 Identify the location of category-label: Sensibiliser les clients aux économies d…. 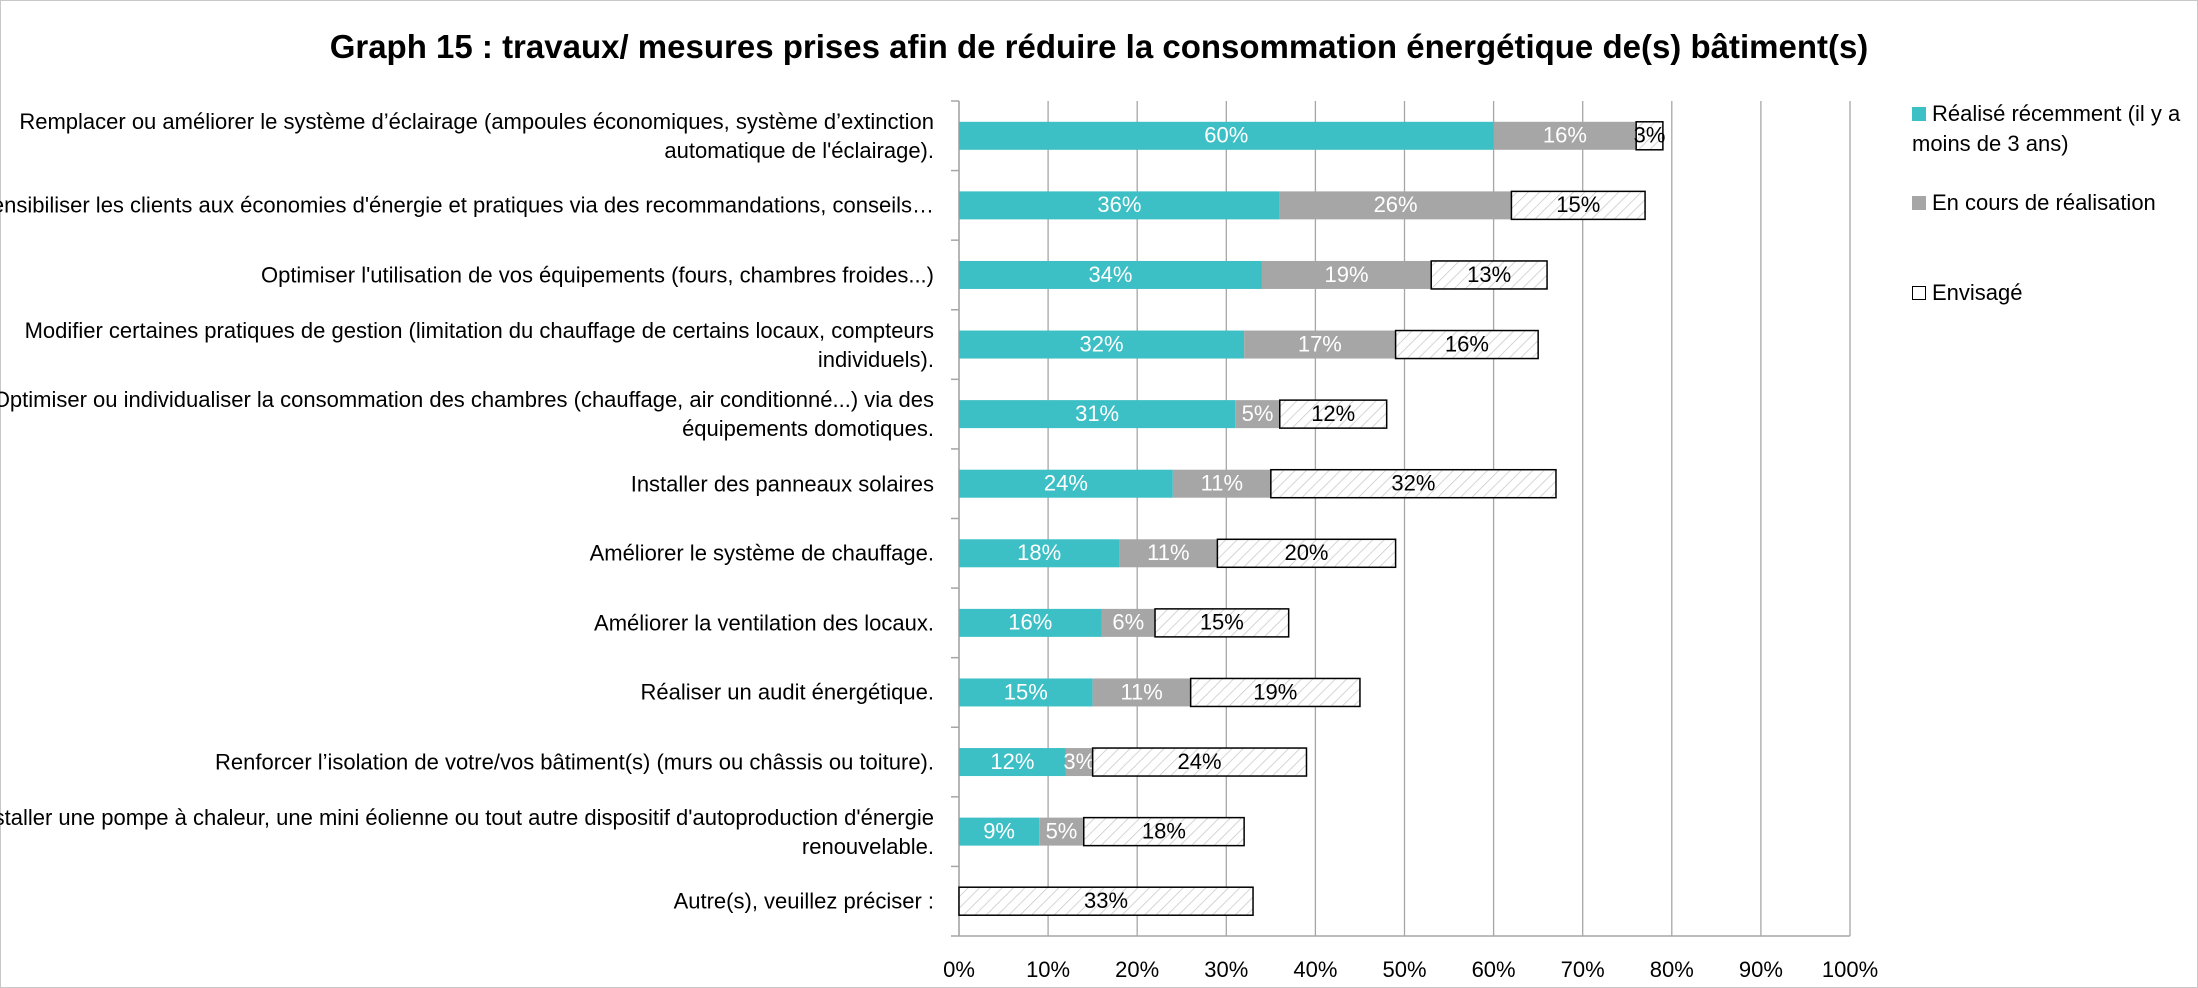
(467, 205).